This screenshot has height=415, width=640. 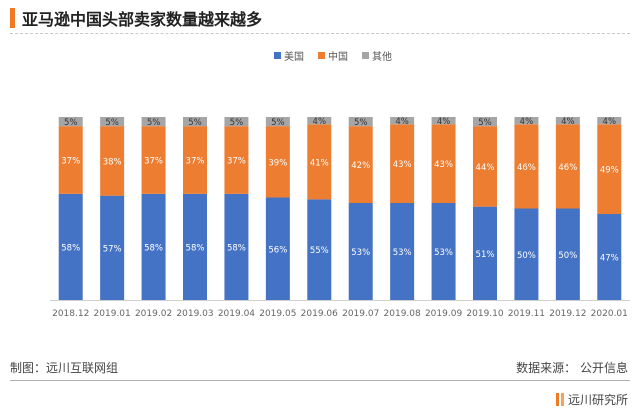 I want to click on legend-label-us: 美国, so click(x=294, y=57).